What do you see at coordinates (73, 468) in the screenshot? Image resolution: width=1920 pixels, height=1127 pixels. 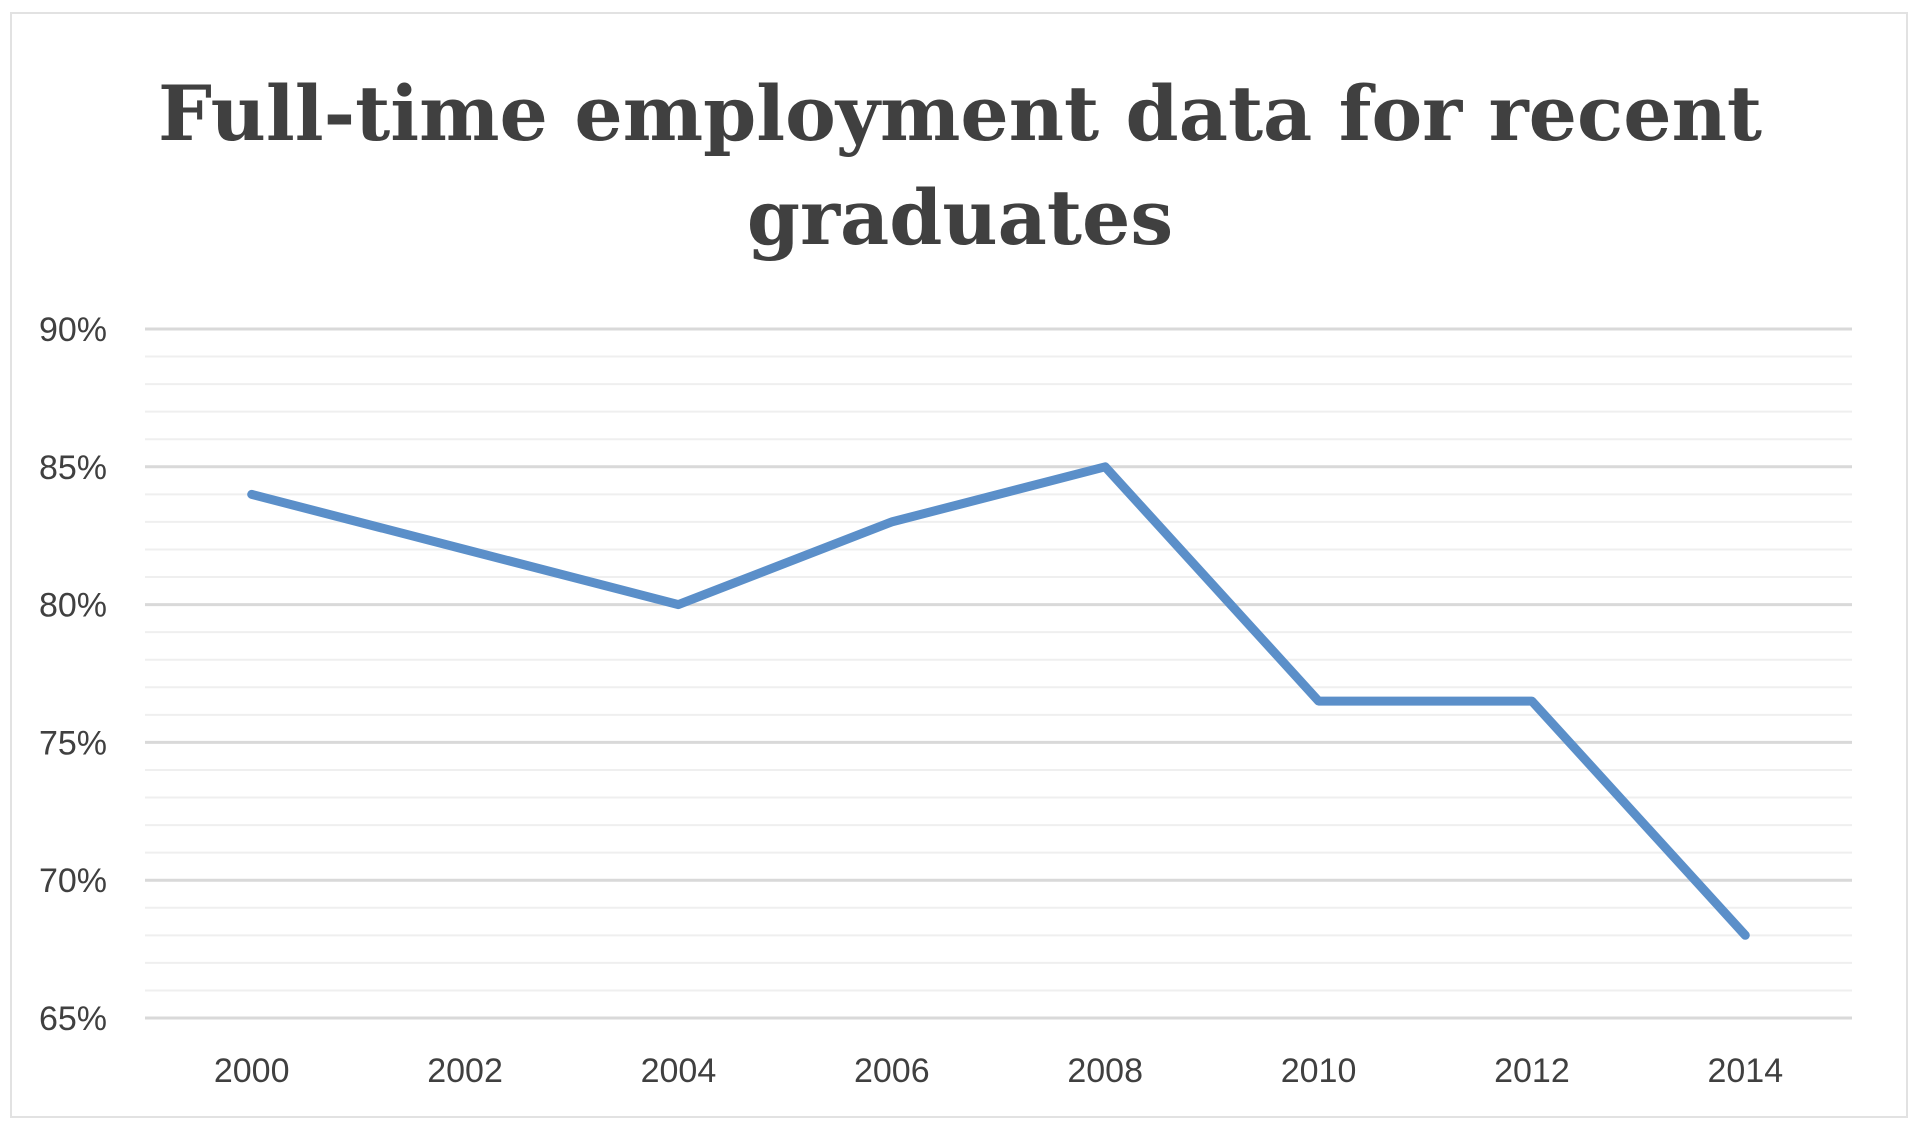 I see `y-tick-label: 85%` at bounding box center [73, 468].